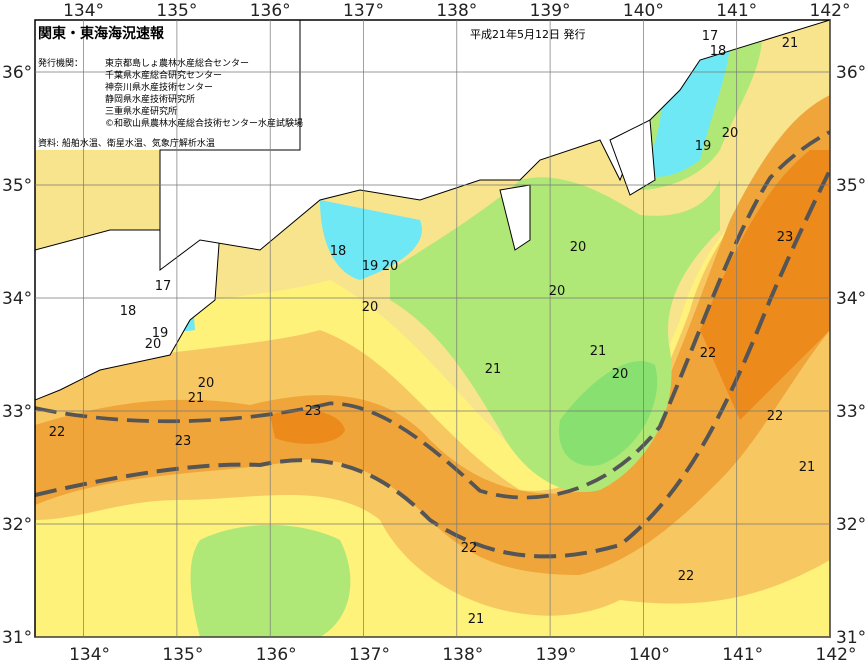  What do you see at coordinates (141, 111) in the screenshot?
I see `agency: 三重県水産研究所` at bounding box center [141, 111].